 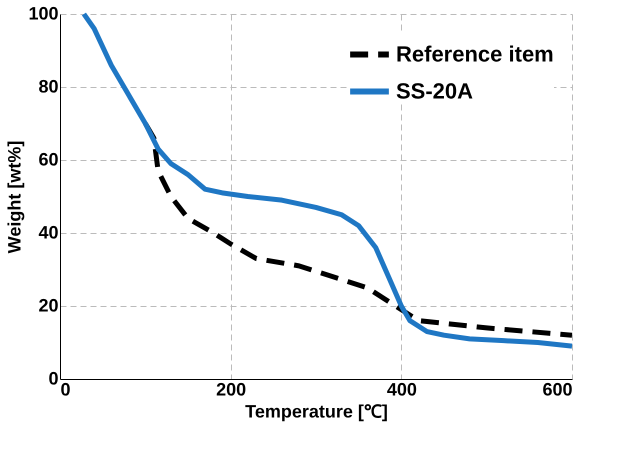 I want to click on y-tick-label: 40, so click(x=48, y=232).